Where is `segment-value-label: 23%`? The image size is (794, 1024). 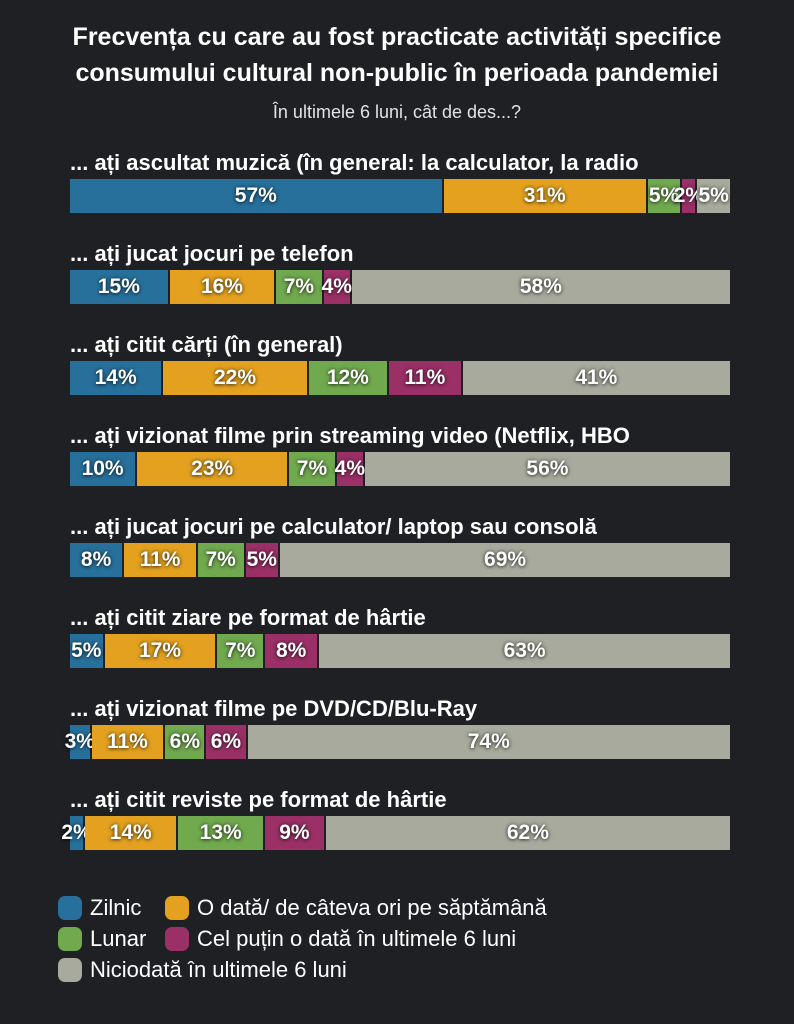
segment-value-label: 23% is located at coordinates (212, 468).